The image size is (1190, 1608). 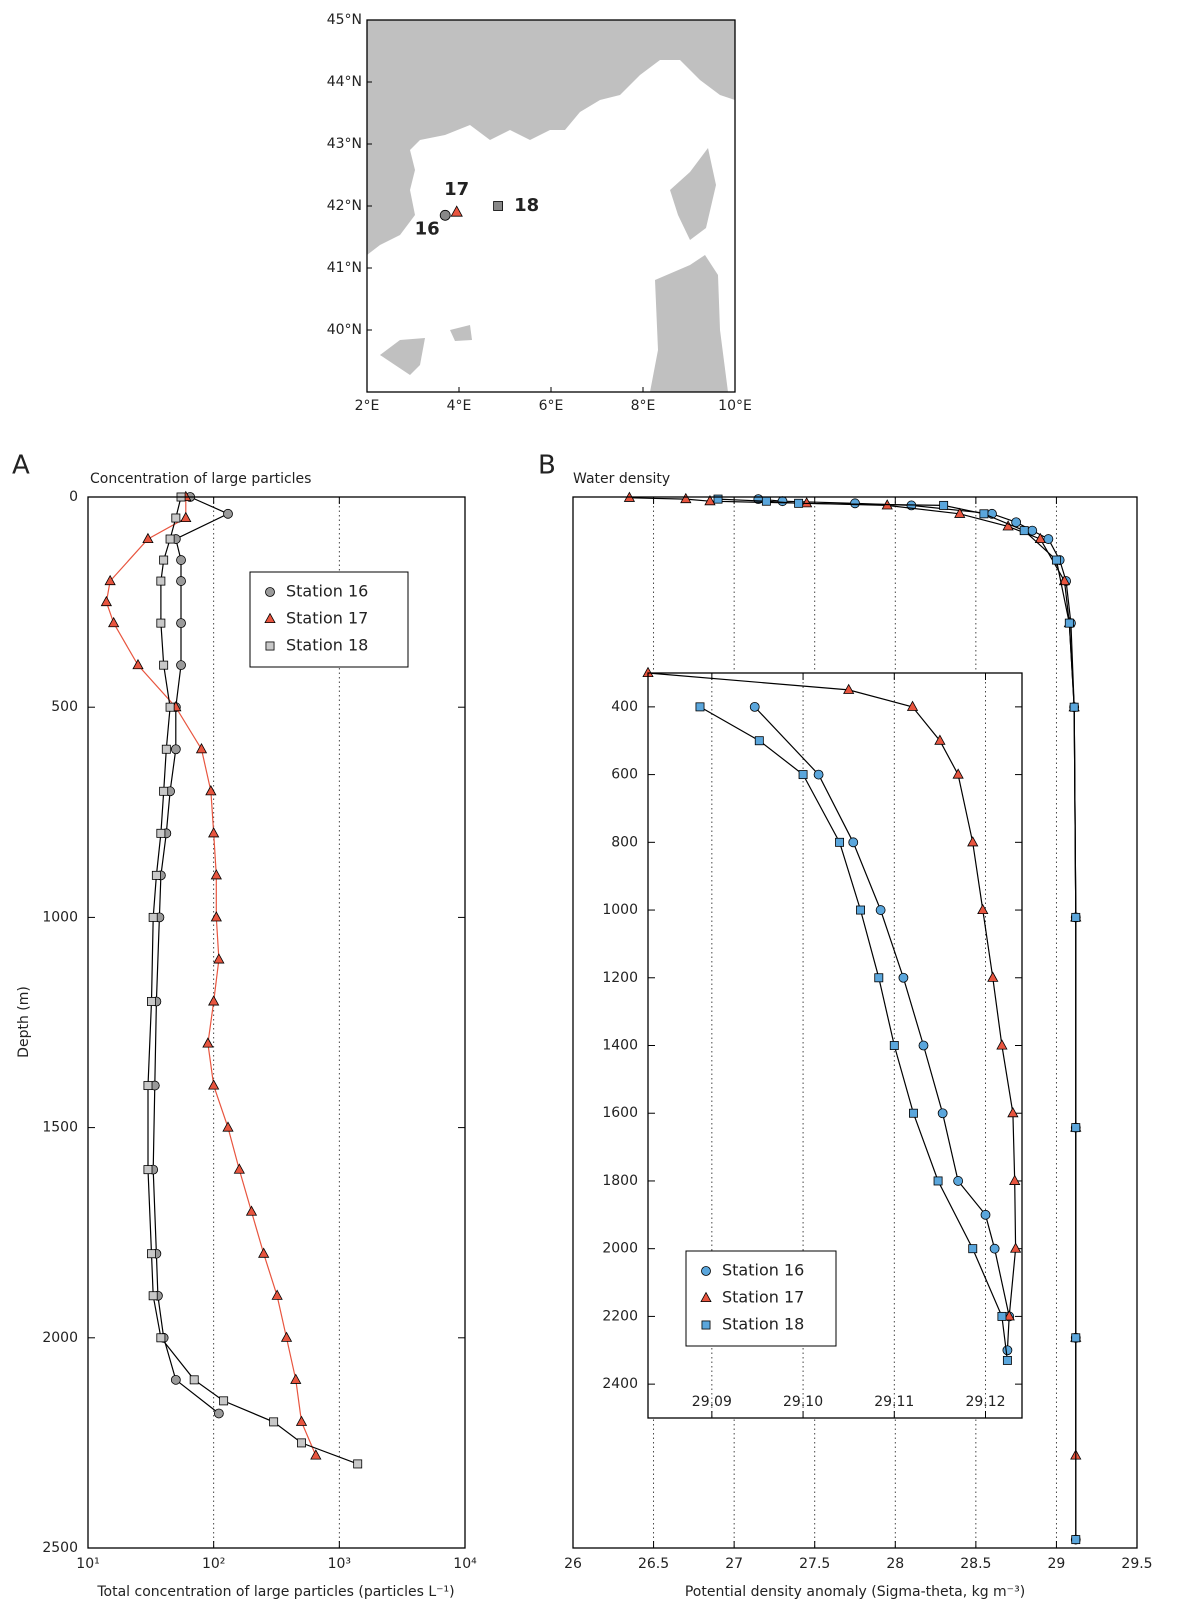 What do you see at coordinates (620, 978) in the screenshot?
I see `y-tick-label: 1200` at bounding box center [620, 978].